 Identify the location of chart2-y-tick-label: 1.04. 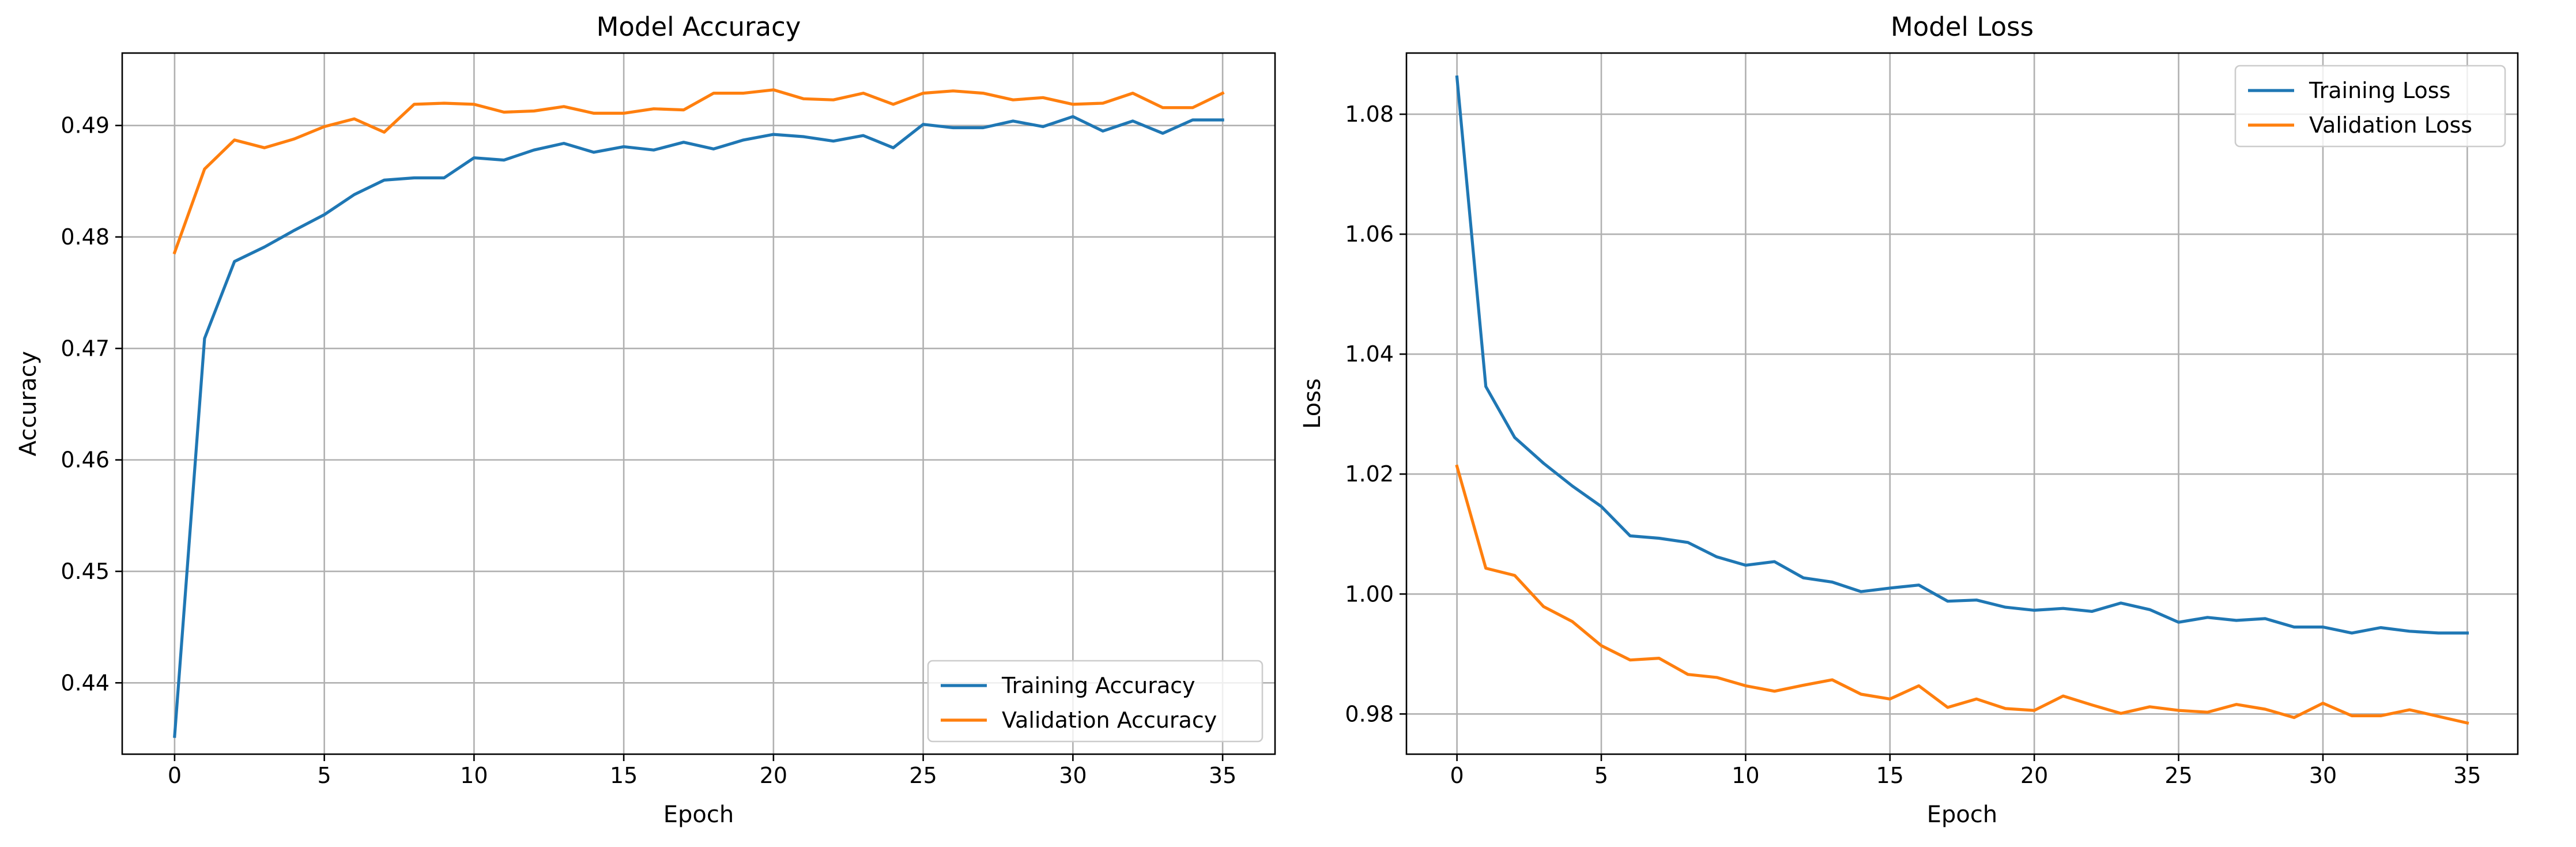
(1369, 354).